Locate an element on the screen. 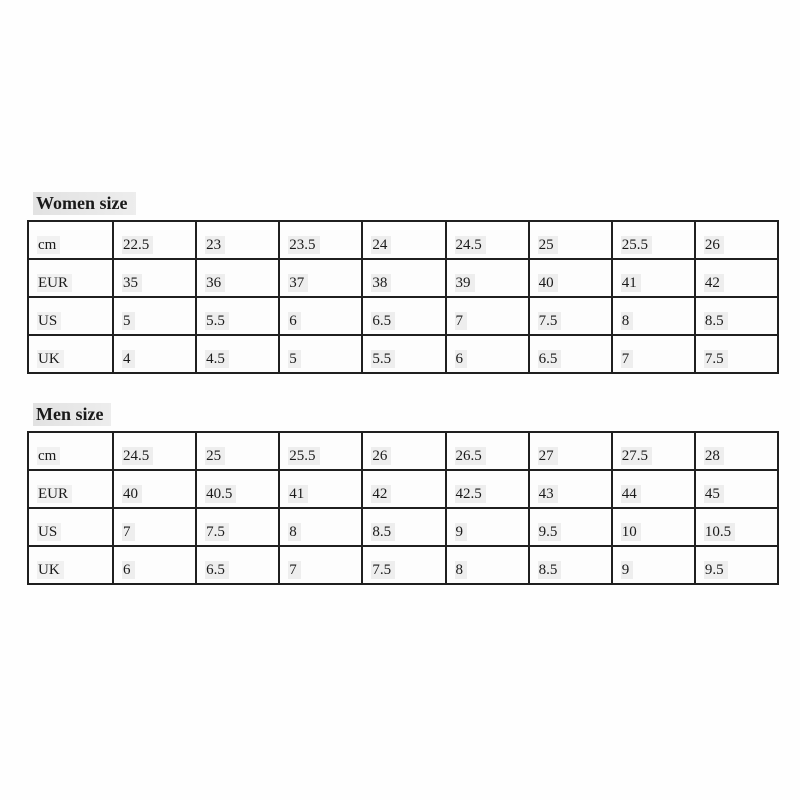  size-value-cell: 9 is located at coordinates (653, 564).